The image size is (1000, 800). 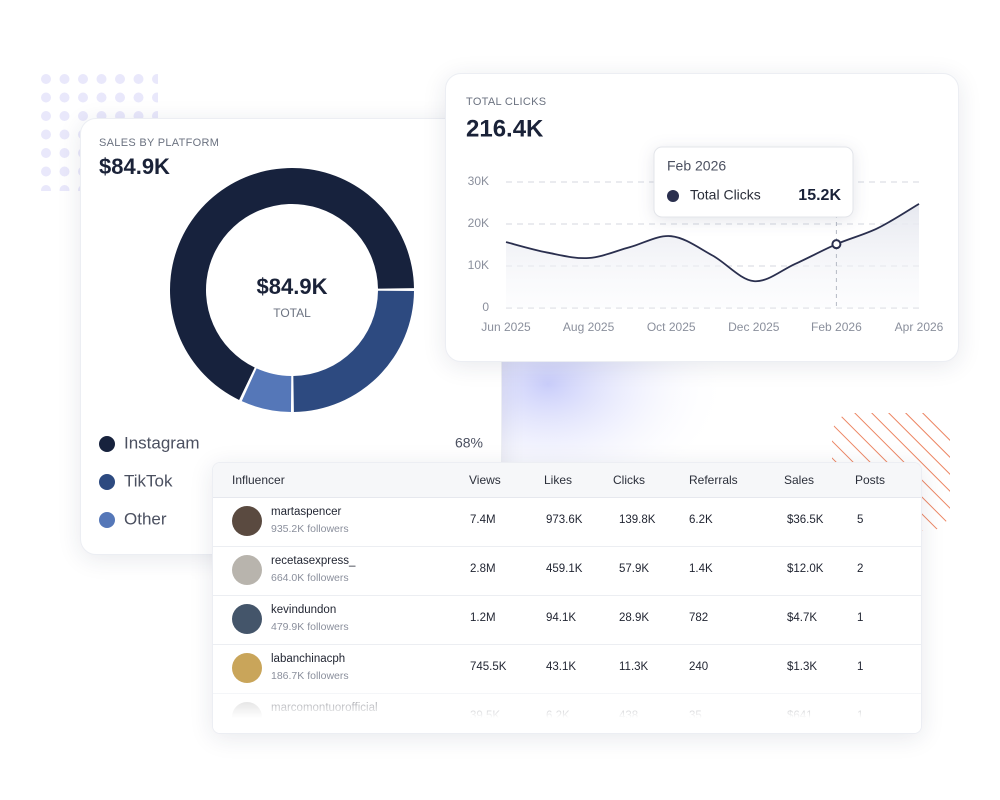 I want to click on line, so click(x=712, y=243).